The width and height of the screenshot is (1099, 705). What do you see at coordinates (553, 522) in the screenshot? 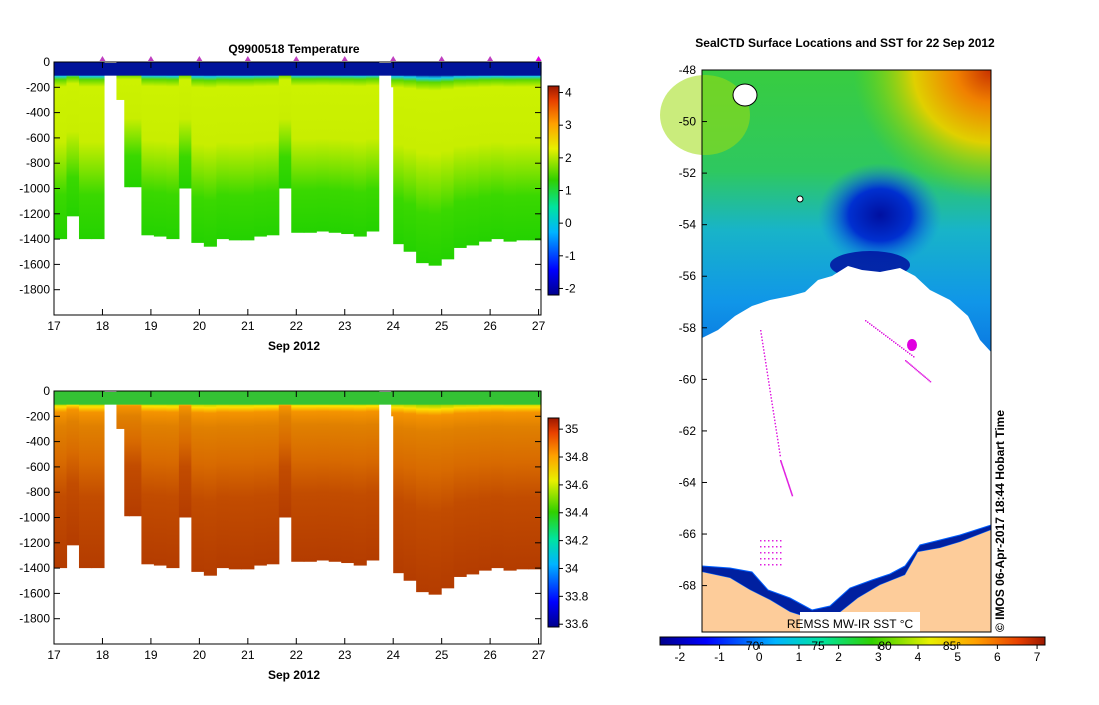
I see `salinity-colorbar` at bounding box center [553, 522].